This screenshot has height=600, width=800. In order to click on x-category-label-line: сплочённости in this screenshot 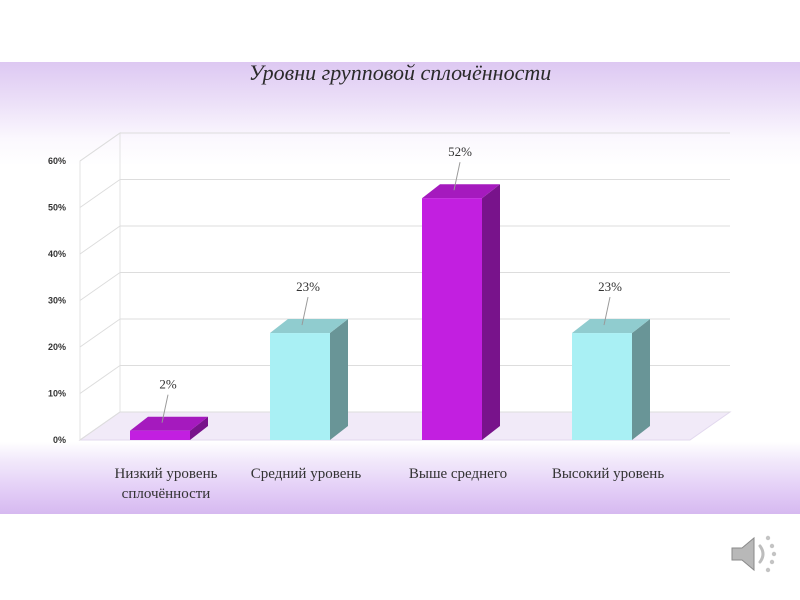, I will do `click(166, 494)`.